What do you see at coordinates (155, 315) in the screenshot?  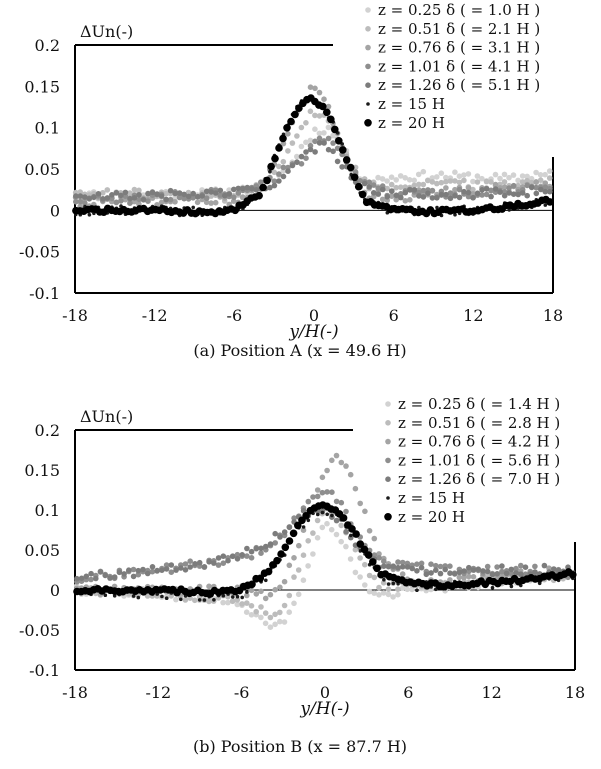 I see `x-tick-label: -12` at bounding box center [155, 315].